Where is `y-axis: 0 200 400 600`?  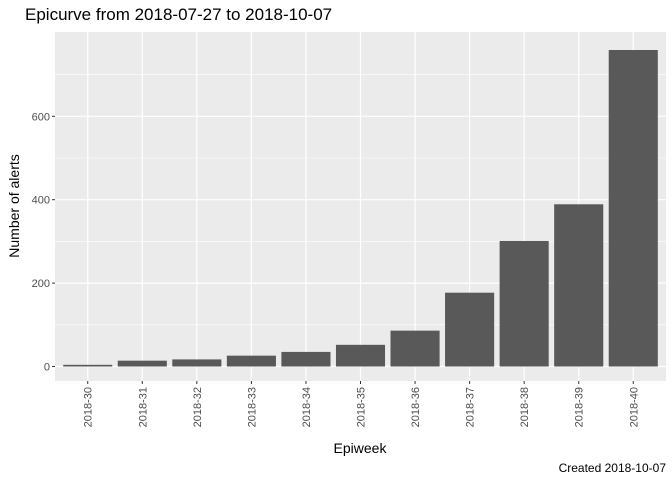 y-axis: 0 200 400 600 is located at coordinates (43, 242).